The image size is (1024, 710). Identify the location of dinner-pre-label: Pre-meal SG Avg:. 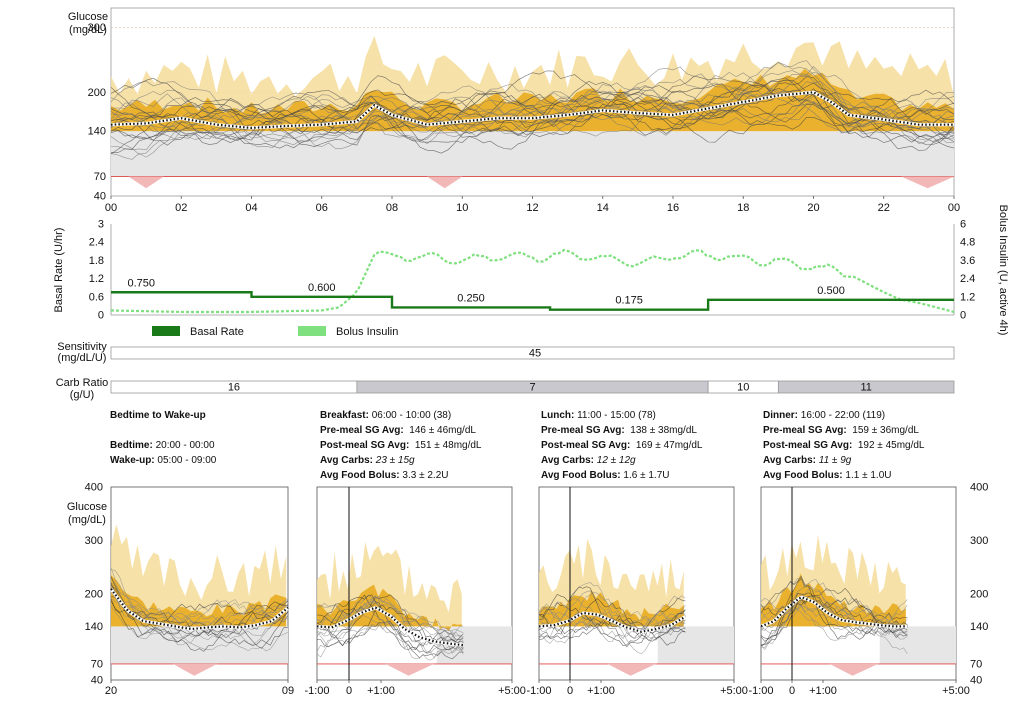
(805, 430).